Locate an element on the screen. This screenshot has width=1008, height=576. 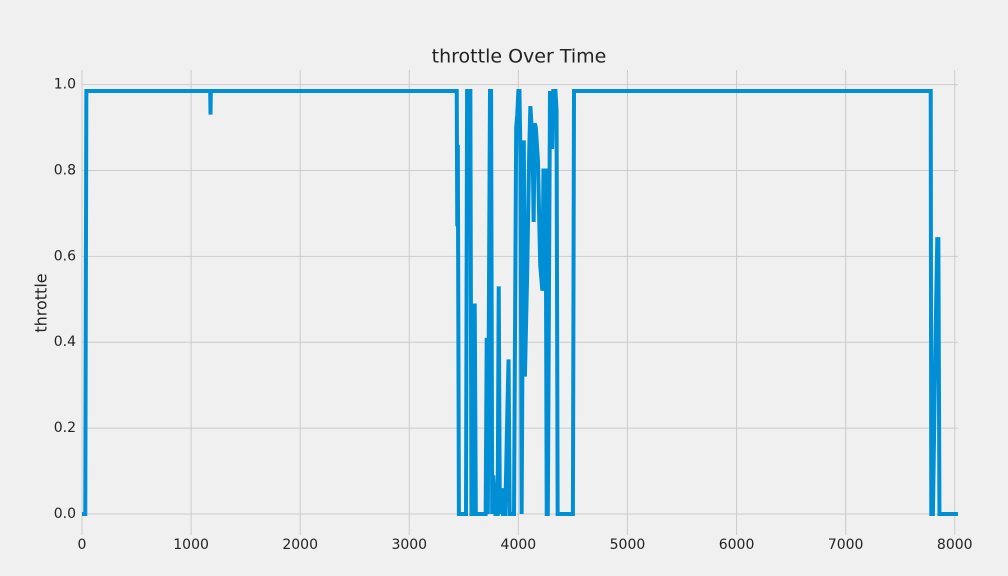
chart-title: throttle Over Time is located at coordinates (519, 57).